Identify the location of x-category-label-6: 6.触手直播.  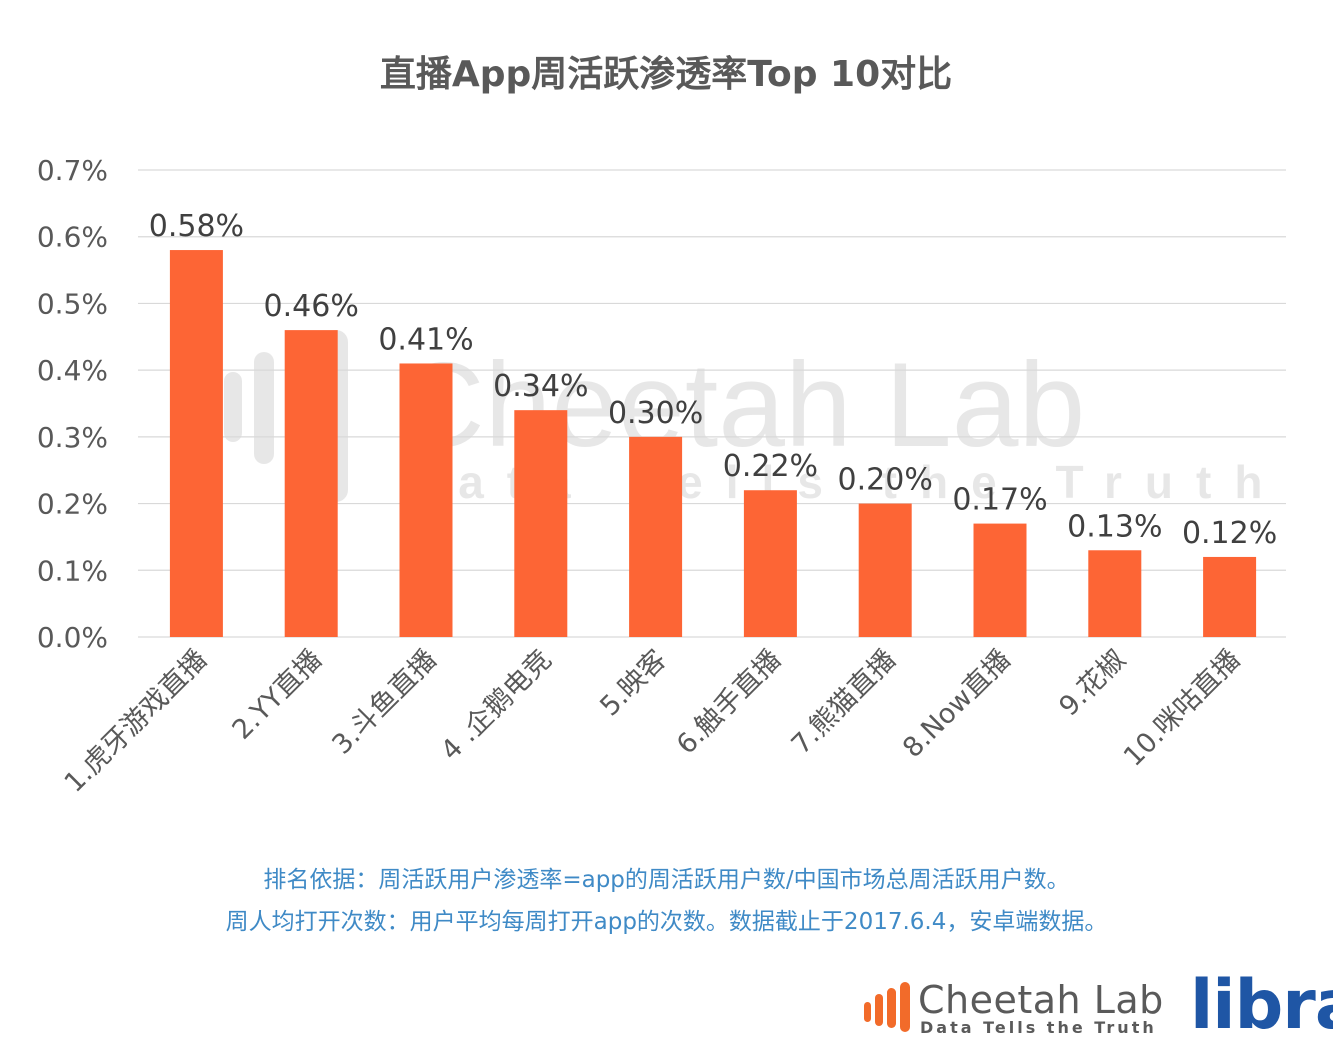
(729, 702).